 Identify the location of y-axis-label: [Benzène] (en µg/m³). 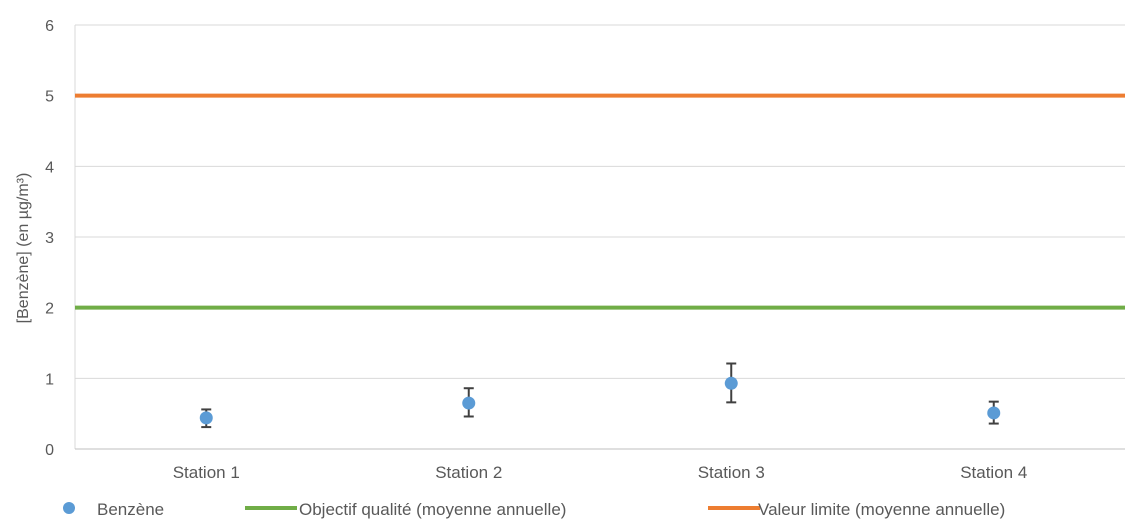
(23, 248).